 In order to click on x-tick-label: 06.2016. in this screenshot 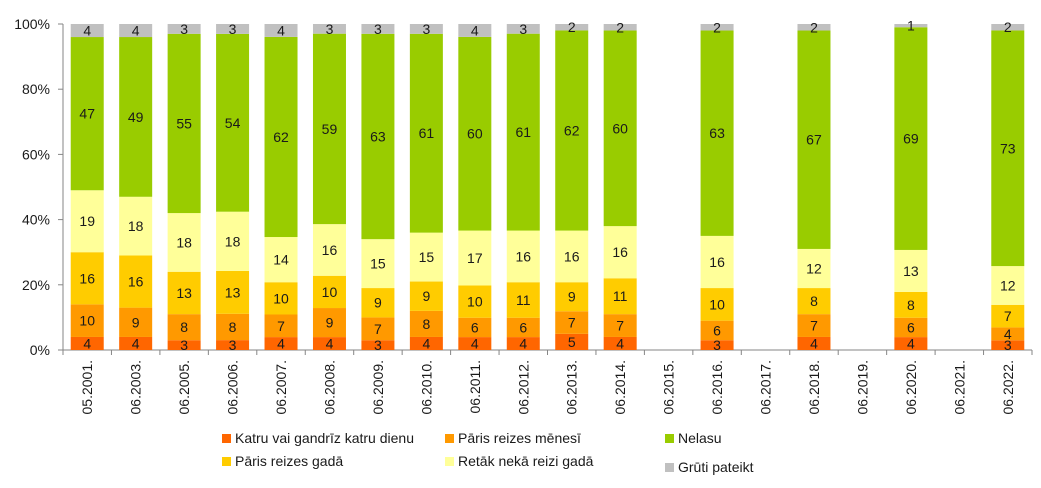, I will do `click(717, 387)`.